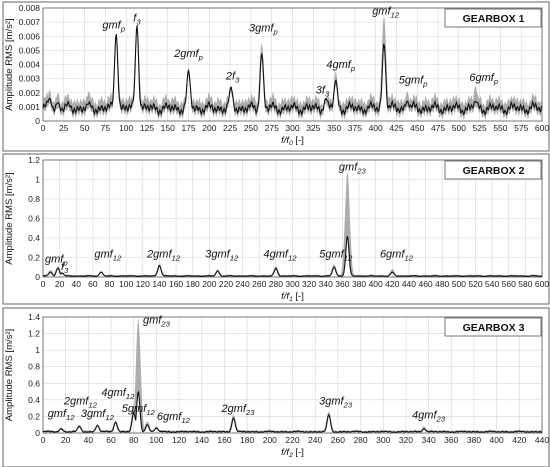 Image resolution: width=550 pixels, height=467 pixels. I want to click on y-tick-label: 1, so click(37, 180).